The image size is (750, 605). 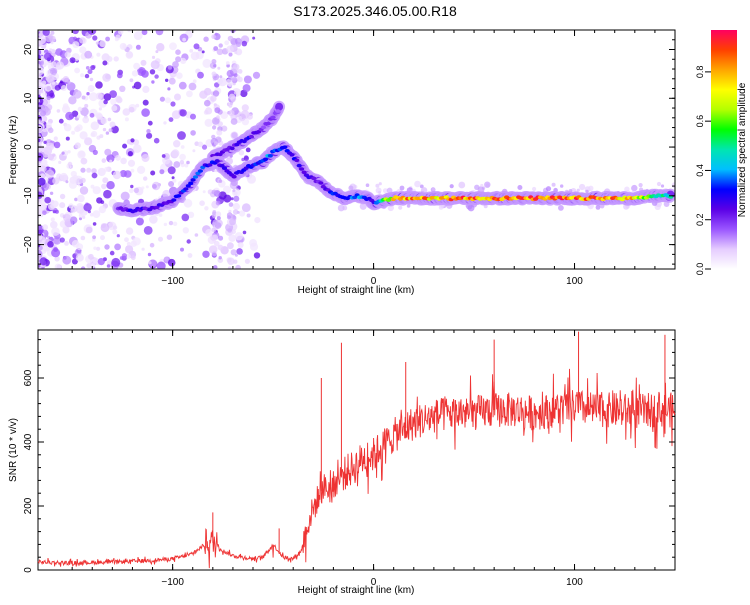 I want to click on heatmap-y-tick-label: 10, so click(x=28, y=98).